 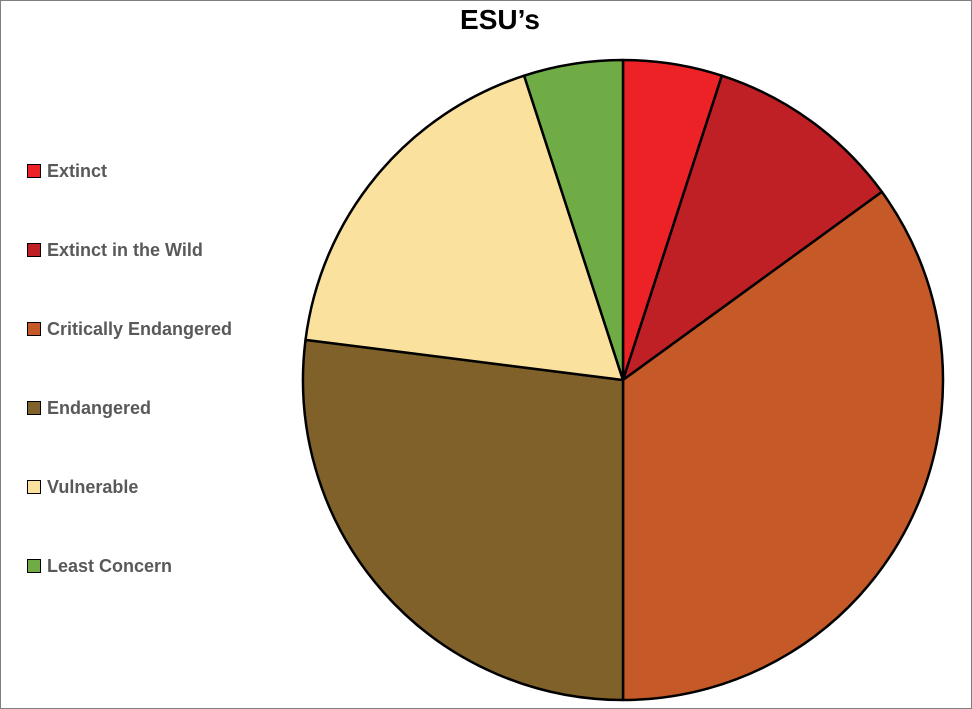 I want to click on legend-item-extinct-in-the-wild: Extinct in the Wild, so click(x=115, y=250).